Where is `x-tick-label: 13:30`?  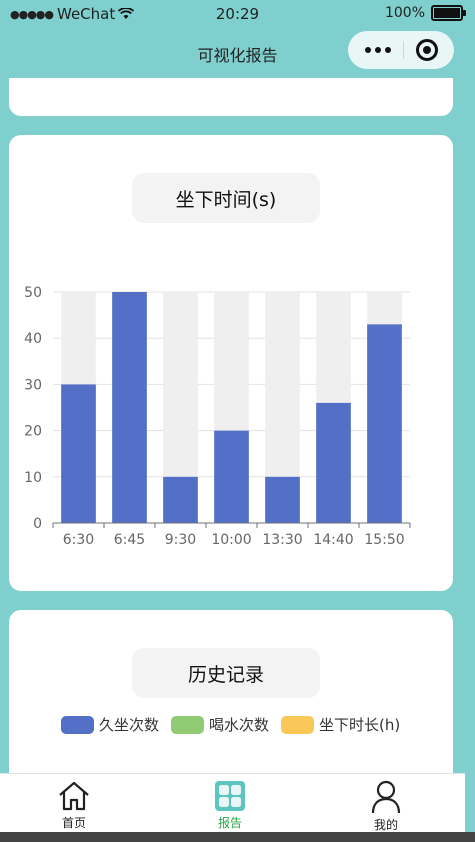
x-tick-label: 13:30 is located at coordinates (282, 540).